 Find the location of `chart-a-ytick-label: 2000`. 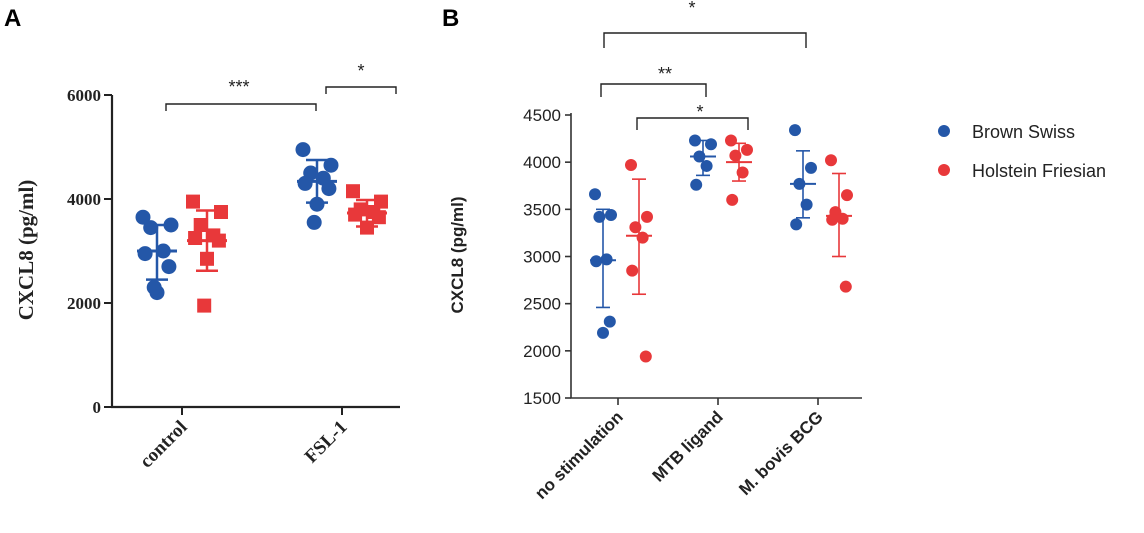

chart-a-ytick-label: 2000 is located at coordinates (84, 303).